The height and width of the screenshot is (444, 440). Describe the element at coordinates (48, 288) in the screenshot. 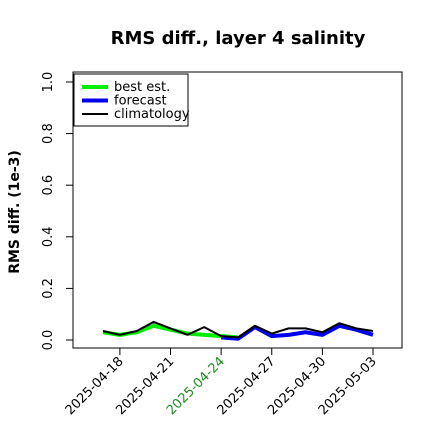

I see `y-tick-label: 0.2` at that location.